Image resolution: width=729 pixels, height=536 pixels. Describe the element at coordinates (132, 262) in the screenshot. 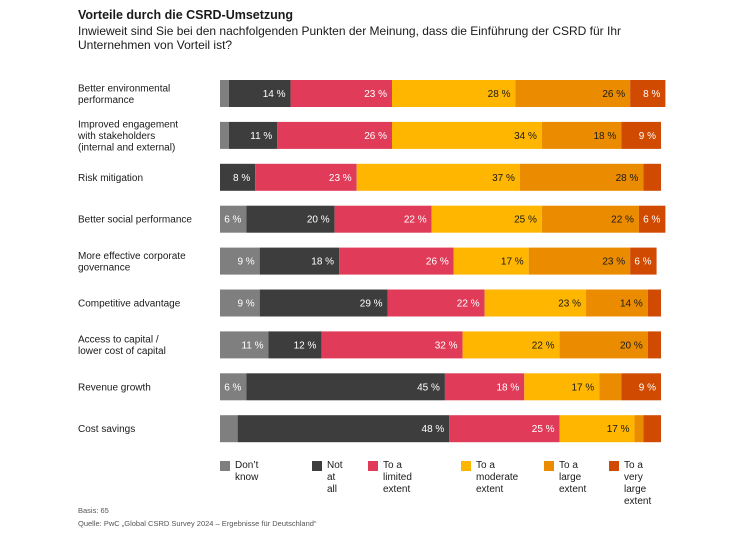

I see `category-label: More effective corporate governance` at that location.